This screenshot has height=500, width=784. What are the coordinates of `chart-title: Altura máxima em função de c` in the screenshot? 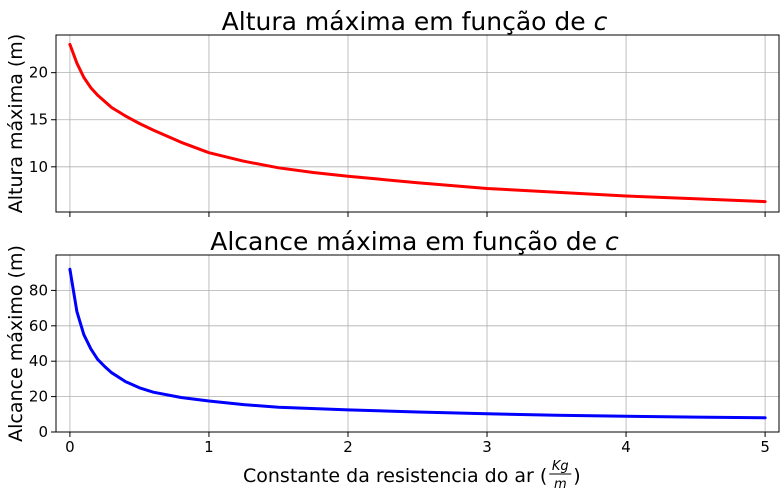 It's located at (415, 21).